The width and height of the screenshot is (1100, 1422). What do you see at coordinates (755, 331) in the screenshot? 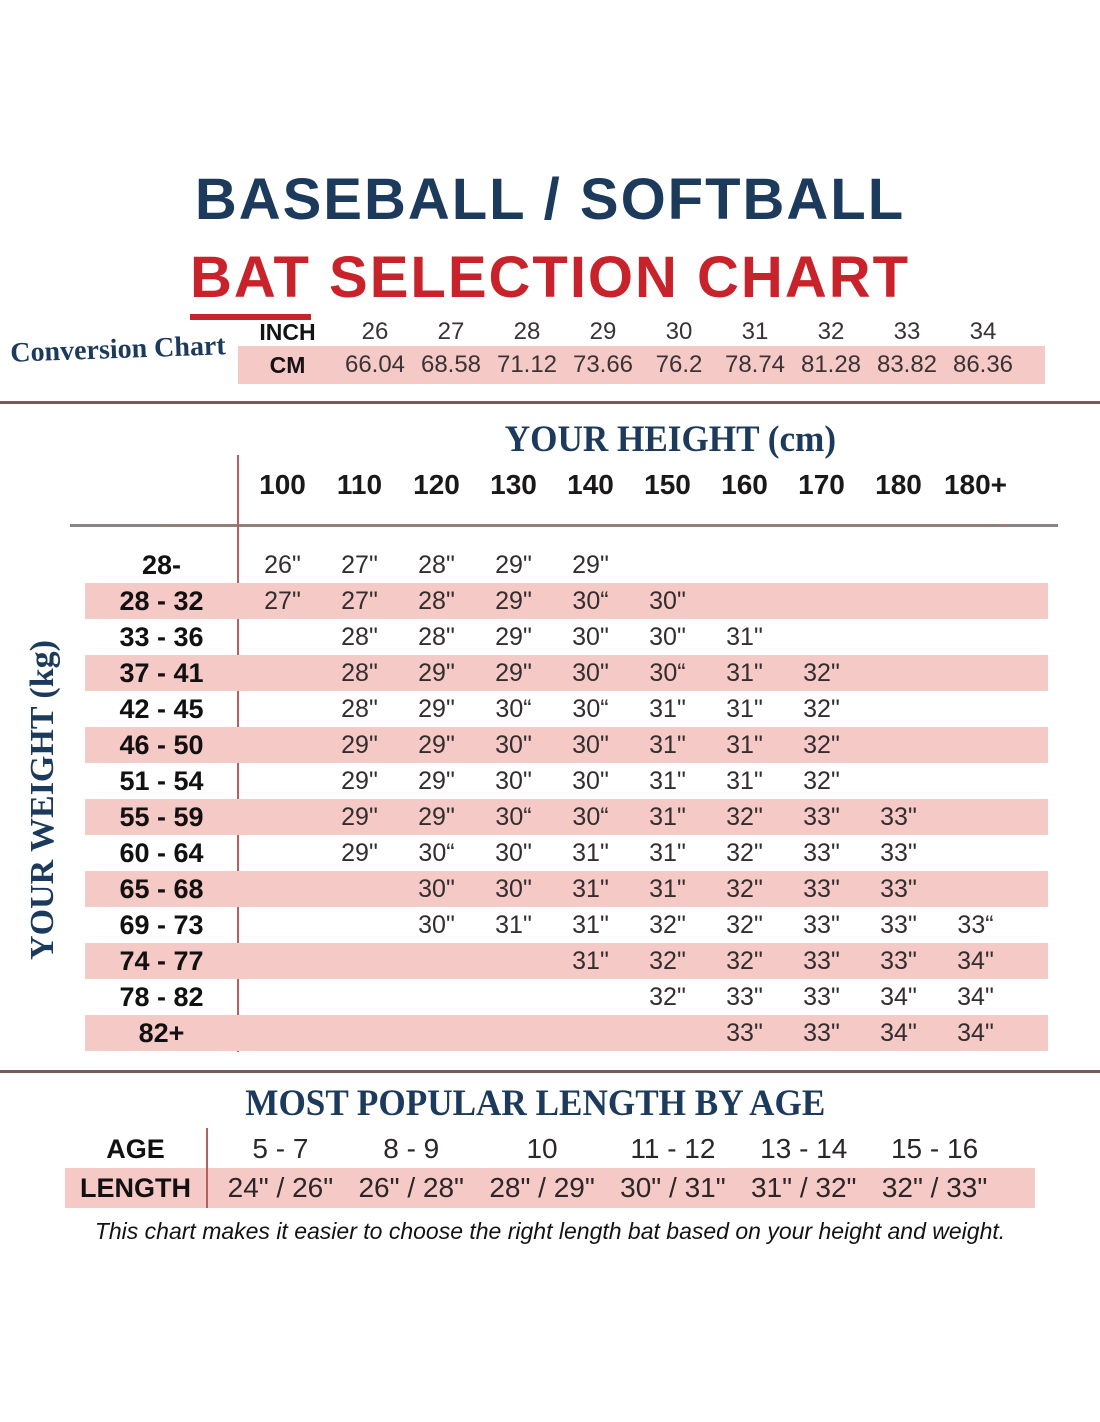
I see `conversion-inch-value: 31` at bounding box center [755, 331].